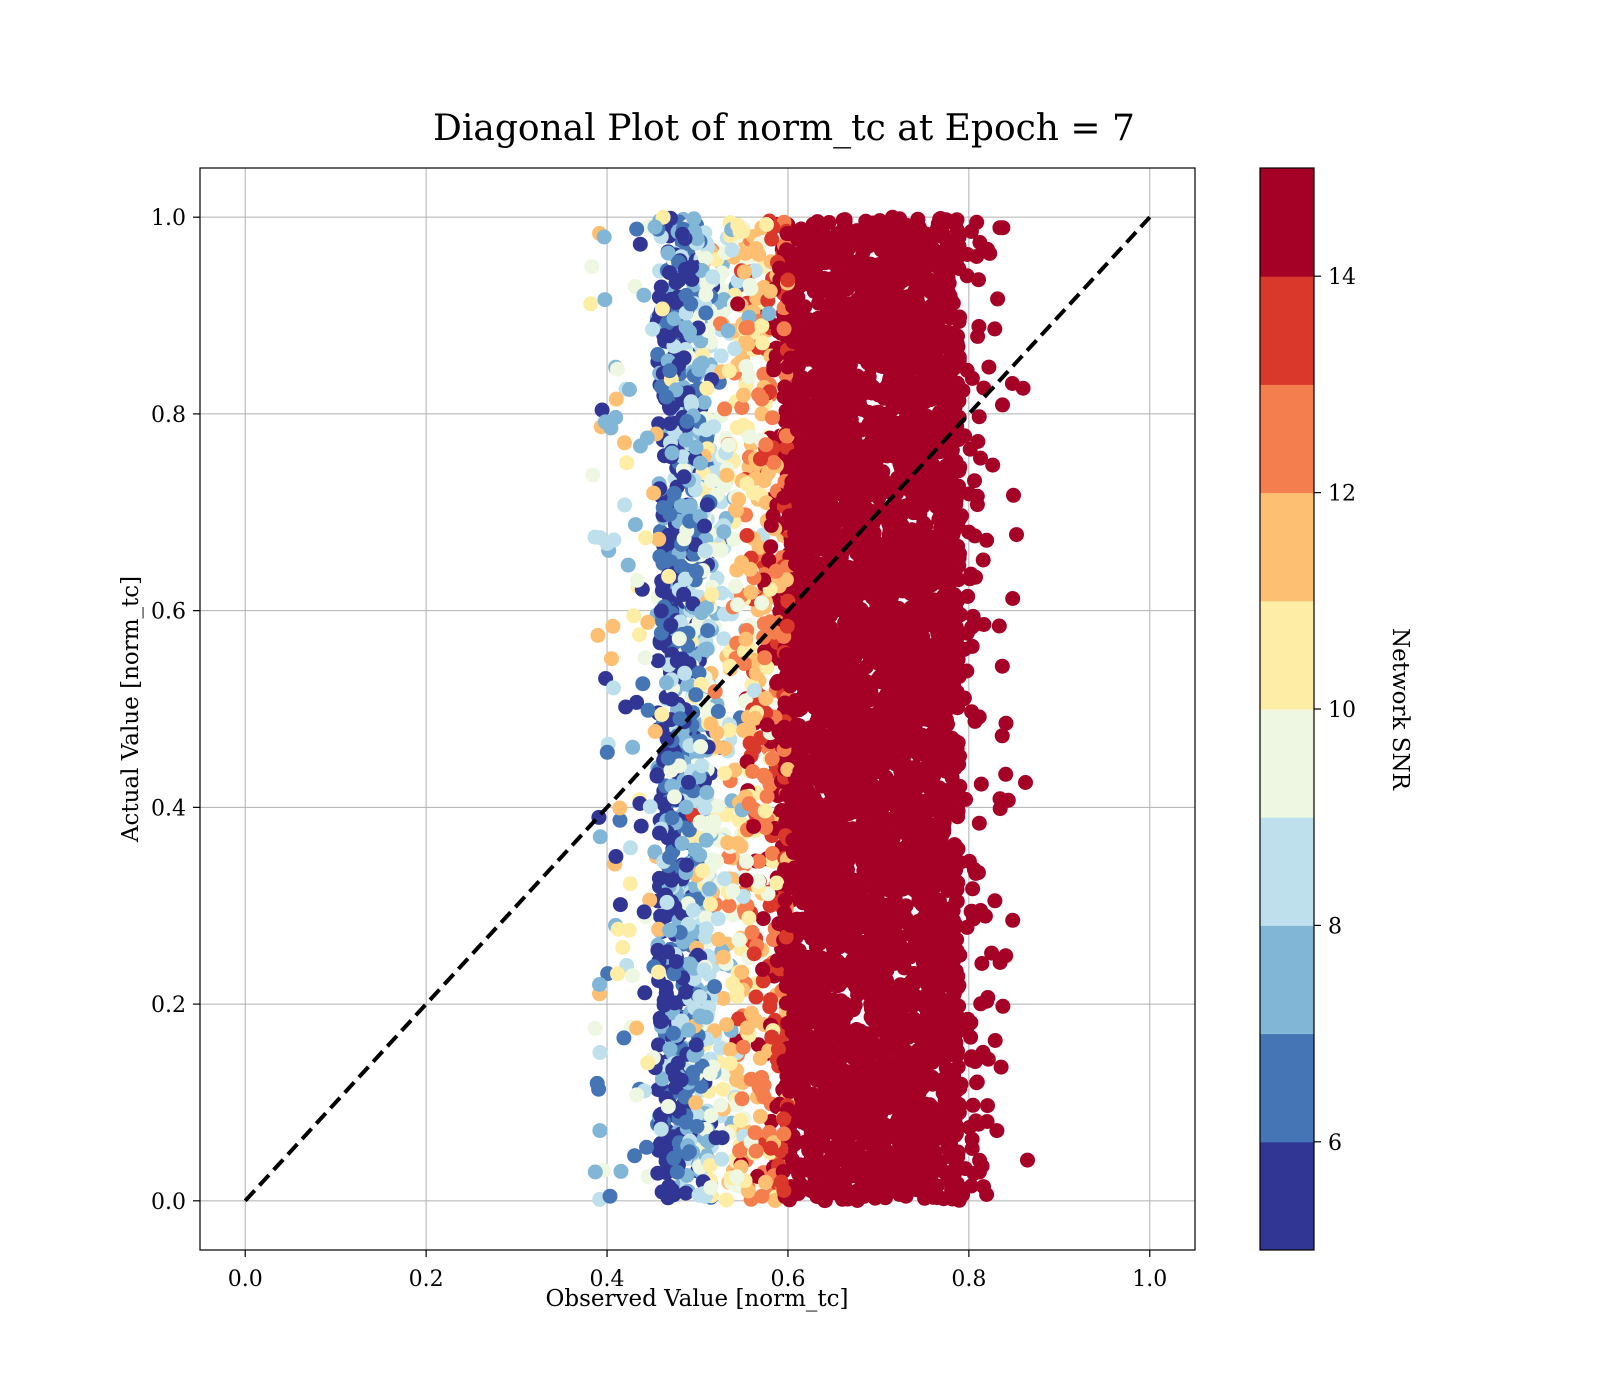 This screenshot has height=1400, width=1600. I want to click on chart-title: Diagonal Plot of norm_tc at Epoch = 7, so click(784, 128).